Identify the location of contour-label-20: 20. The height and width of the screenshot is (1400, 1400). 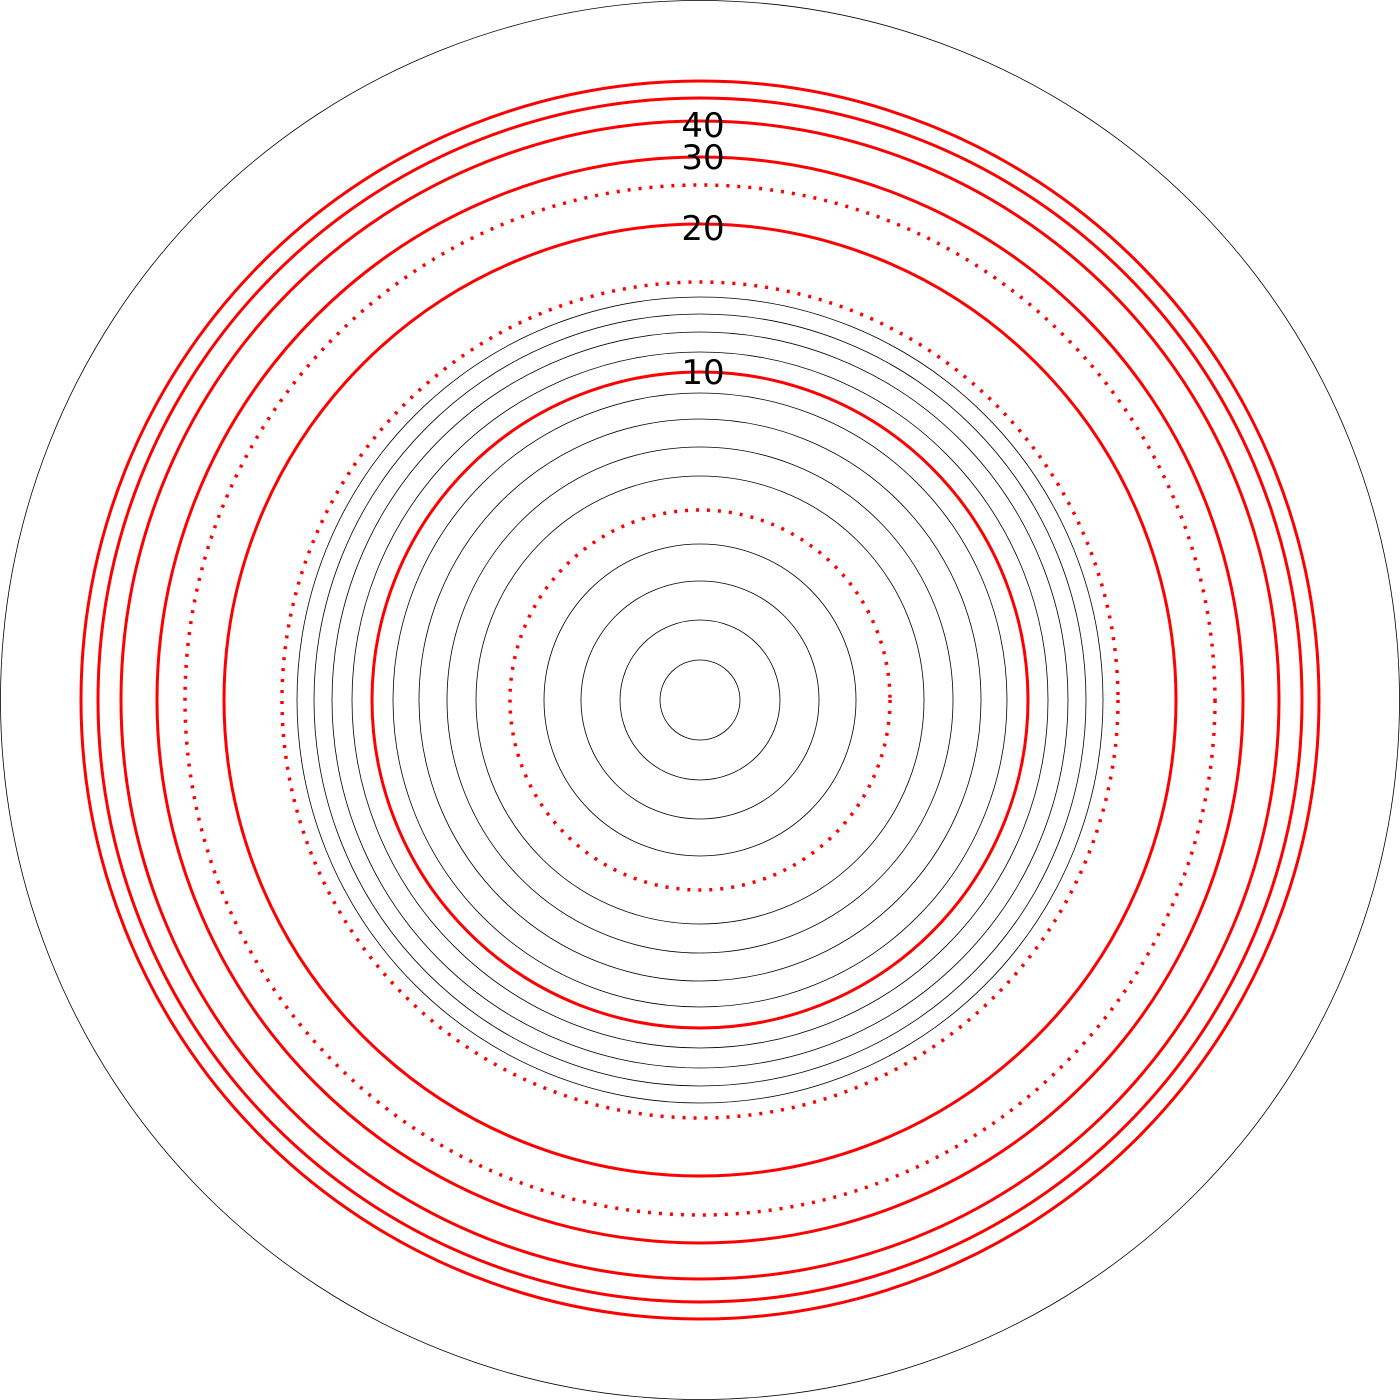
(702, 229).